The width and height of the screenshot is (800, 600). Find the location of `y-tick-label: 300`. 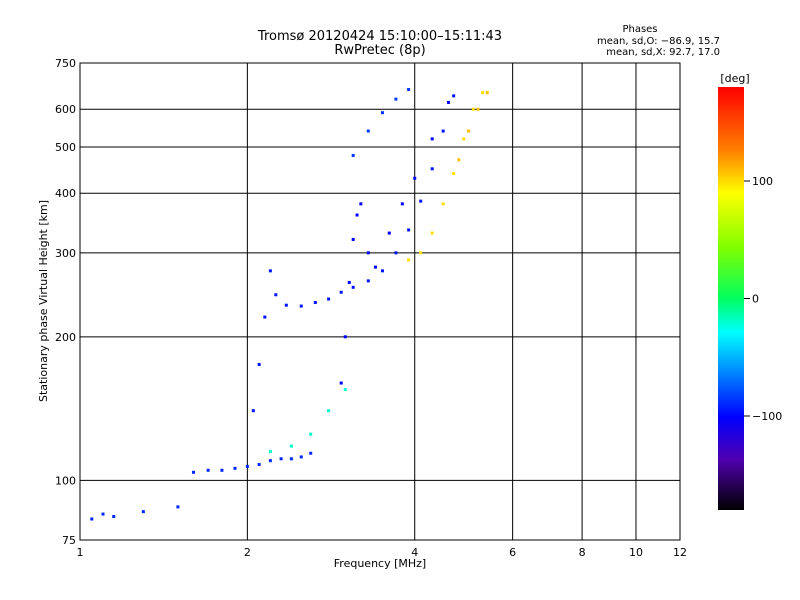

y-tick-label: 300 is located at coordinates (65, 253).